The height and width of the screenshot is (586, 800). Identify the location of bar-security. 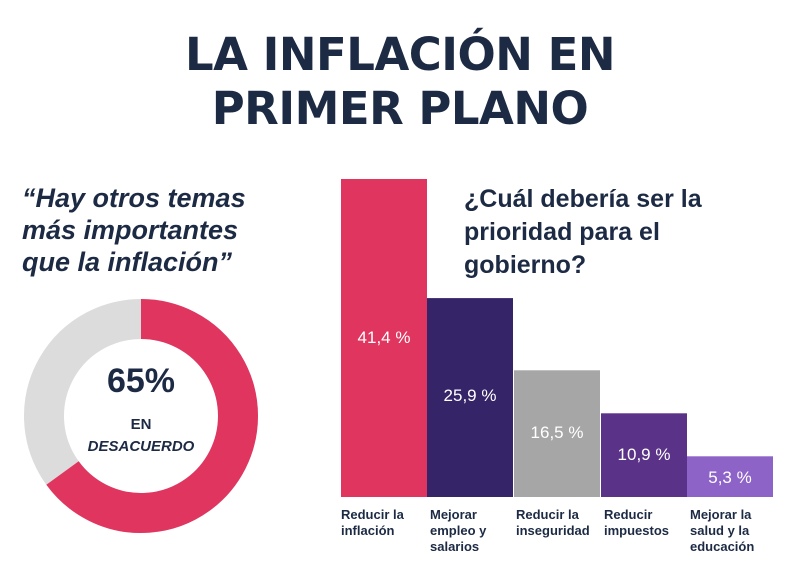
(557, 433).